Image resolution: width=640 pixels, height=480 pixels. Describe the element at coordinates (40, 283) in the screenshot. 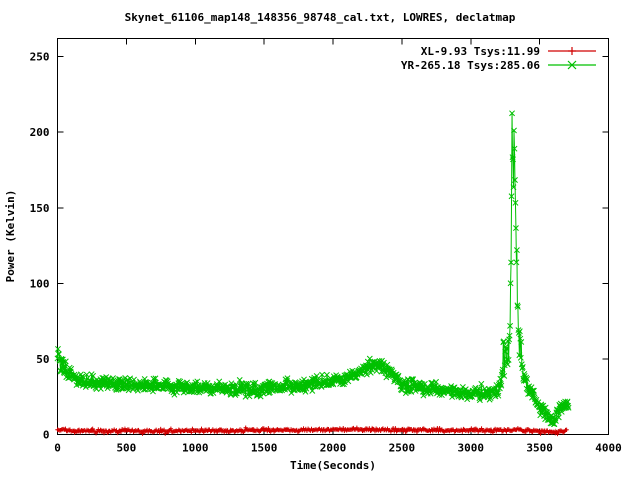

I see `y-tick-label: 100` at that location.